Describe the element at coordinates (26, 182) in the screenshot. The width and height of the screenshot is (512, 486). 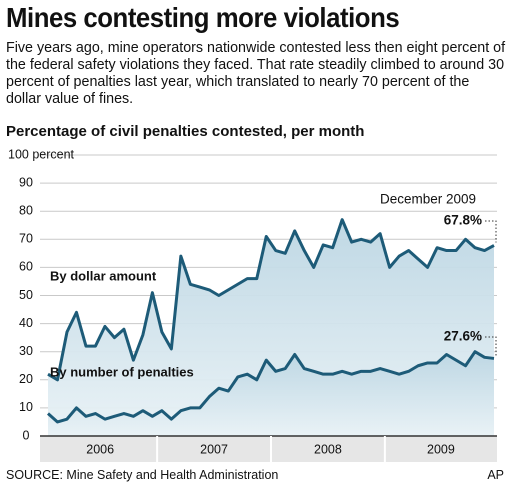
I see `y-tick-label: 90` at that location.